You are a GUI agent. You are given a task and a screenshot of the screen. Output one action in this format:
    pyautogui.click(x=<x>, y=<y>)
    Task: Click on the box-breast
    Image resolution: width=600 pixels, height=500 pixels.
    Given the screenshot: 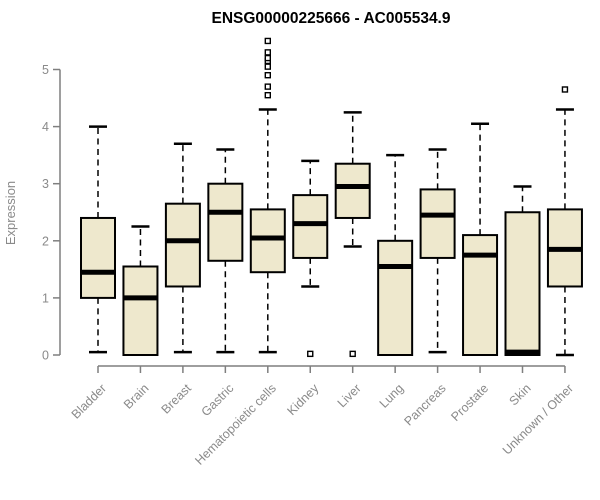 What is the action you would take?
    pyautogui.click(x=182, y=248)
    